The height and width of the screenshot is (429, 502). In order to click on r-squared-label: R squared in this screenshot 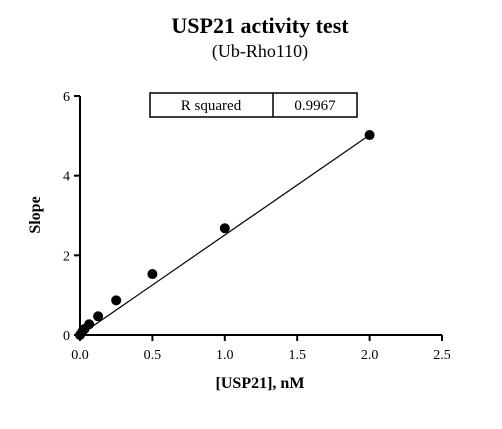, I will do `click(211, 106)`.